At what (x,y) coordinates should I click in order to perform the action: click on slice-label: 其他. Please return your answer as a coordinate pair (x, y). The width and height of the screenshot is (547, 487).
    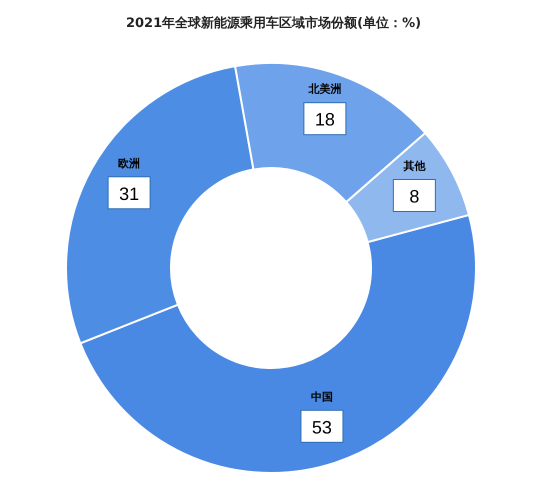
    Looking at the image, I should click on (414, 165).